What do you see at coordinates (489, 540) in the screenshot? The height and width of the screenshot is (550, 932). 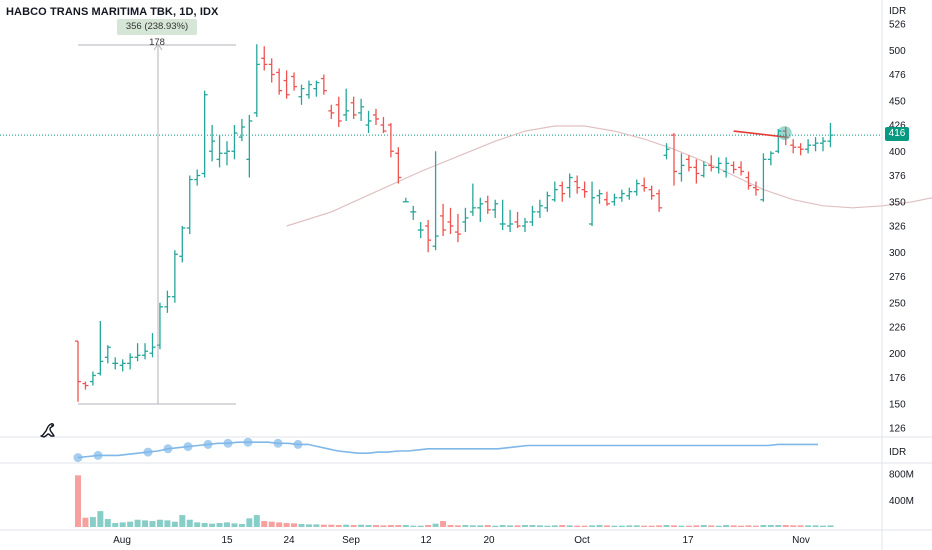 I see `time-tick-label: 20` at bounding box center [489, 540].